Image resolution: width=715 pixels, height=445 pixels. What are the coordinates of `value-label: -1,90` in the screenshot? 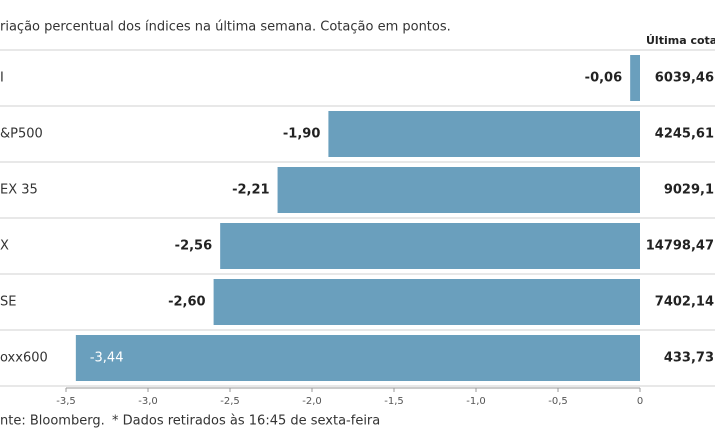 It's located at (301, 134).